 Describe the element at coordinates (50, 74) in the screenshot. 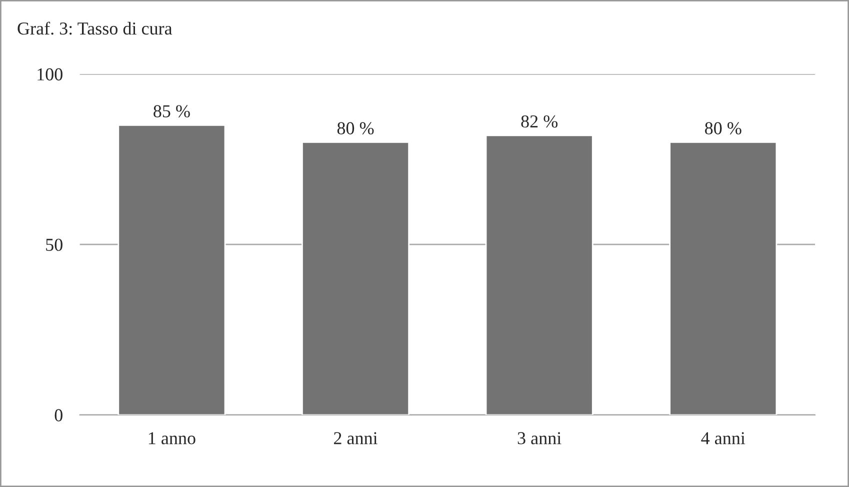

I see `y-tick-label: 100` at that location.